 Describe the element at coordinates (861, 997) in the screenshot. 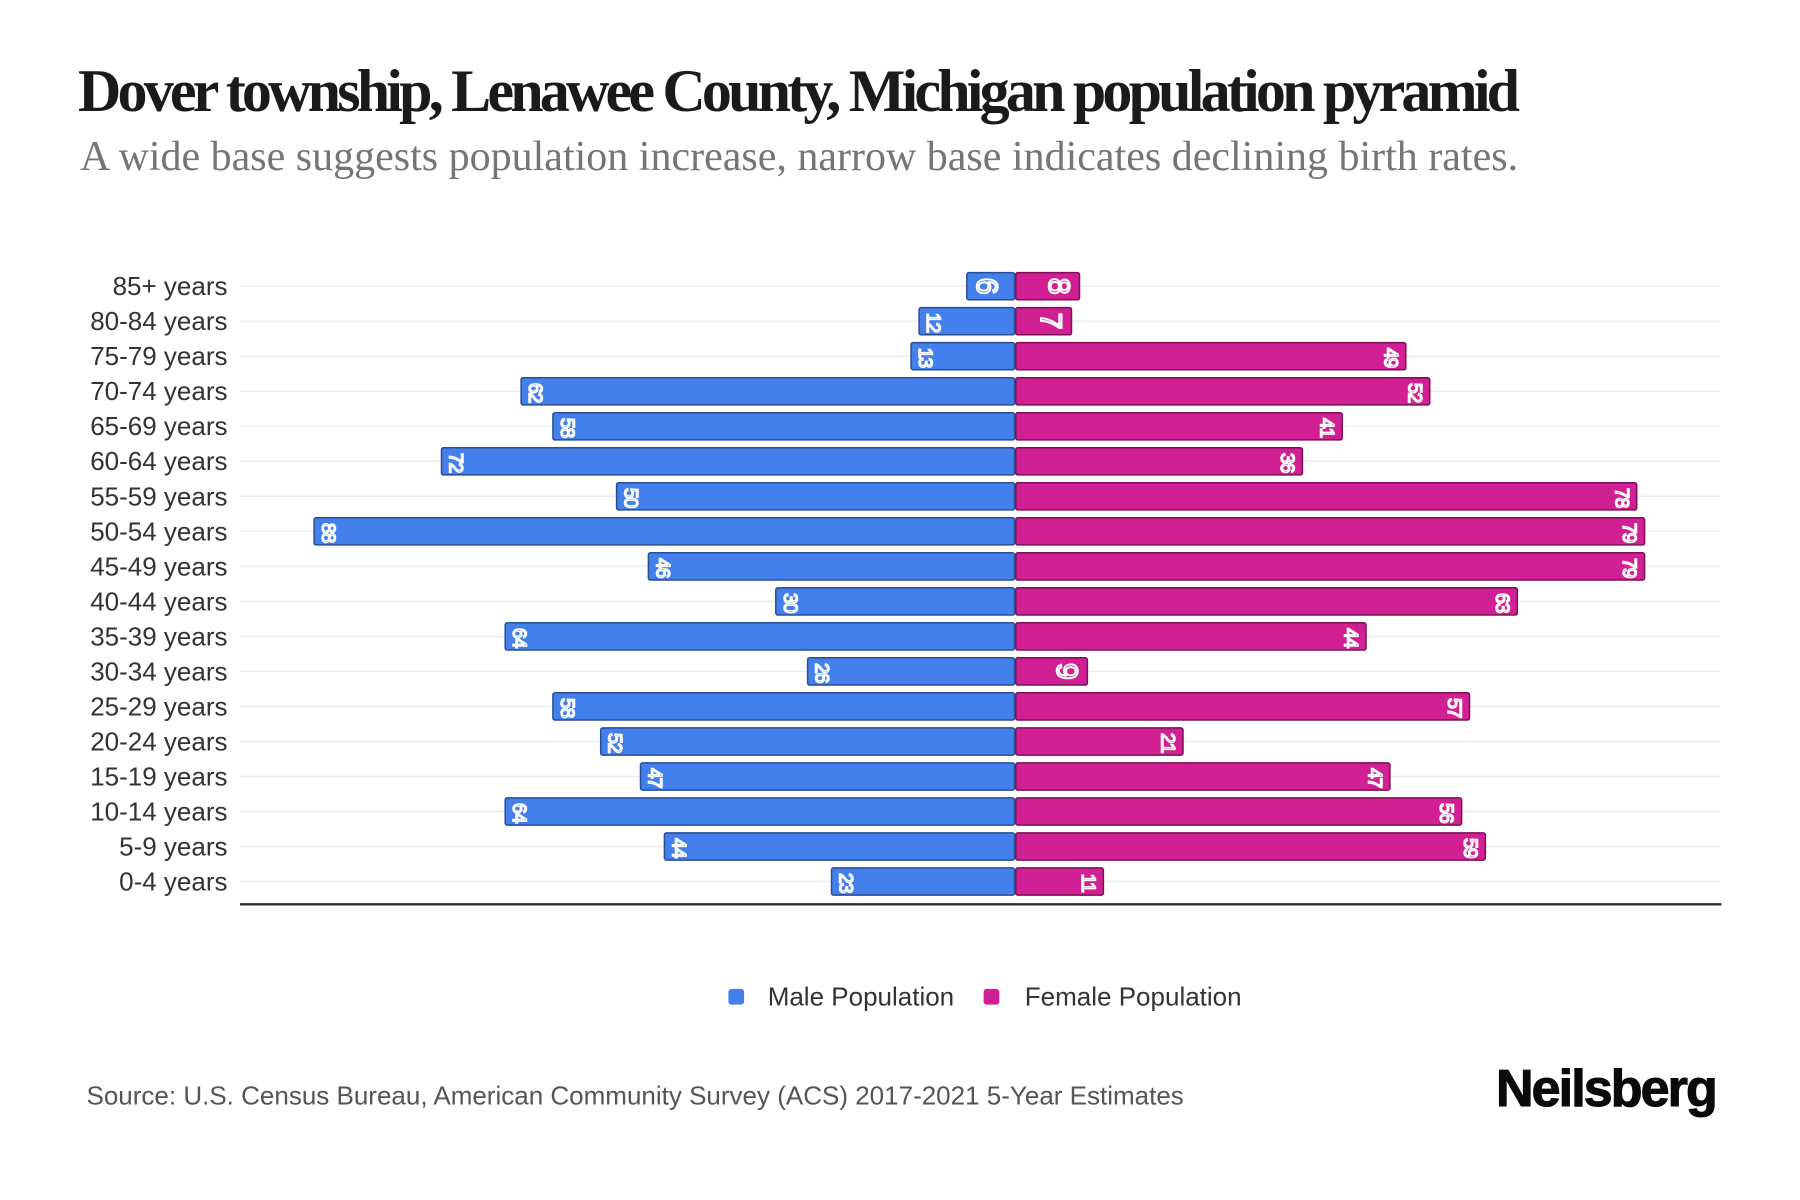

I see `svg-text: Male Population` at that location.